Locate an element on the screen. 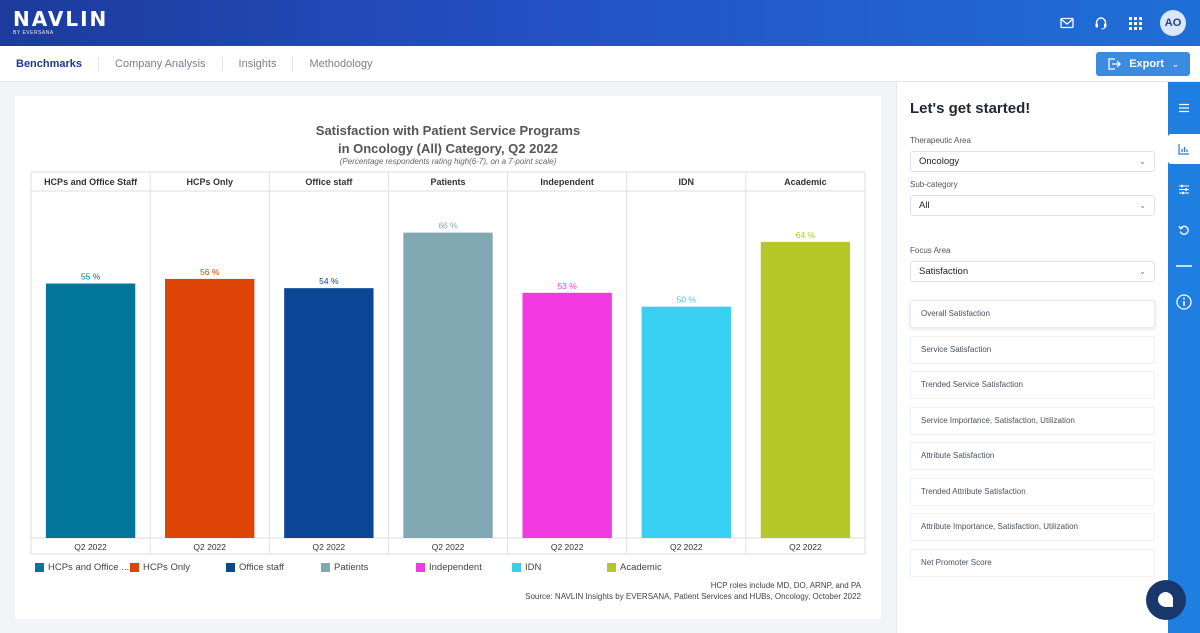 The height and width of the screenshot is (633, 1200). legend-label: HCPs Only is located at coordinates (166, 567).